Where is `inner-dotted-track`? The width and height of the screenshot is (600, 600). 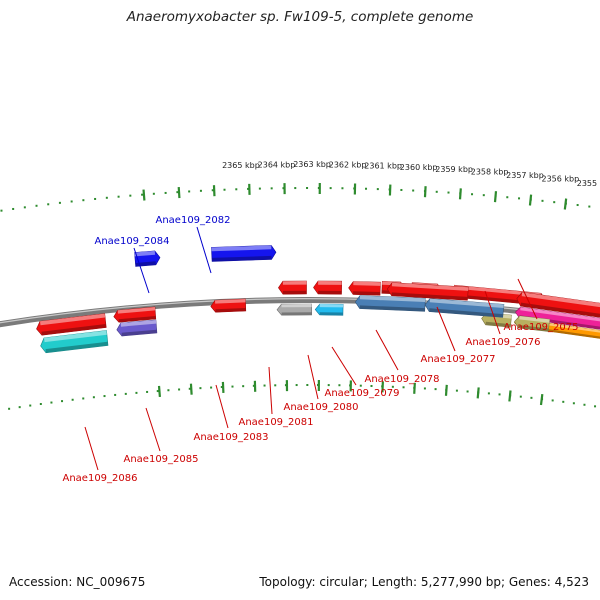 inner-dotted-track is located at coordinates (302, 395).